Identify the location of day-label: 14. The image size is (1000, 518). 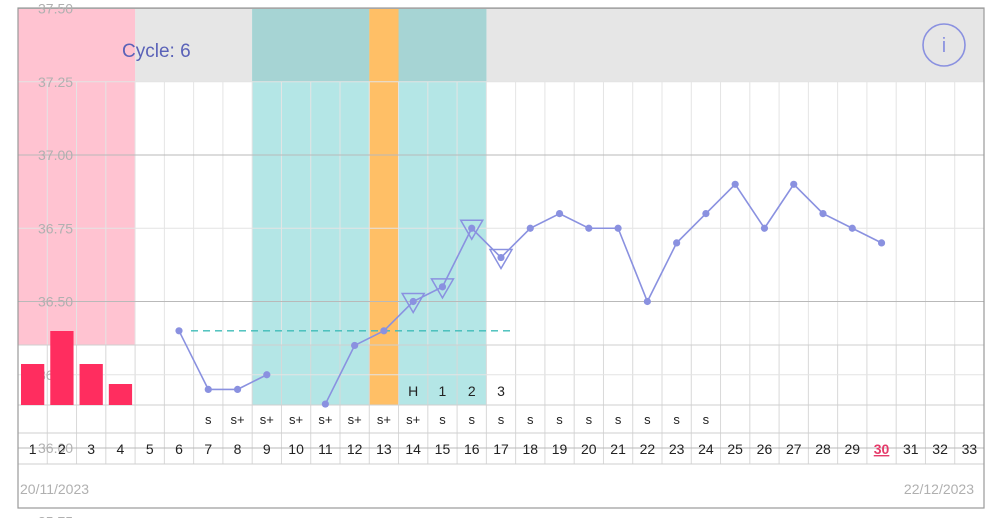
(413, 449).